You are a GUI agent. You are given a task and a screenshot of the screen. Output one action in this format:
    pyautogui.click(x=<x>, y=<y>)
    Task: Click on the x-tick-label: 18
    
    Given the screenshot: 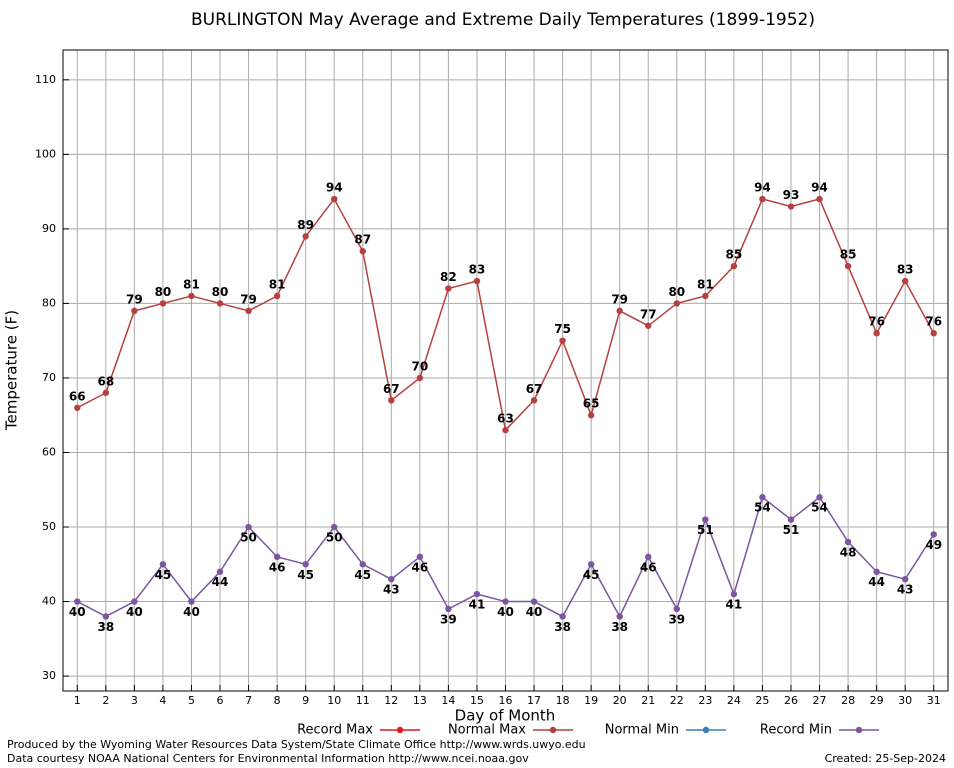 What is the action you would take?
    pyautogui.click(x=563, y=700)
    